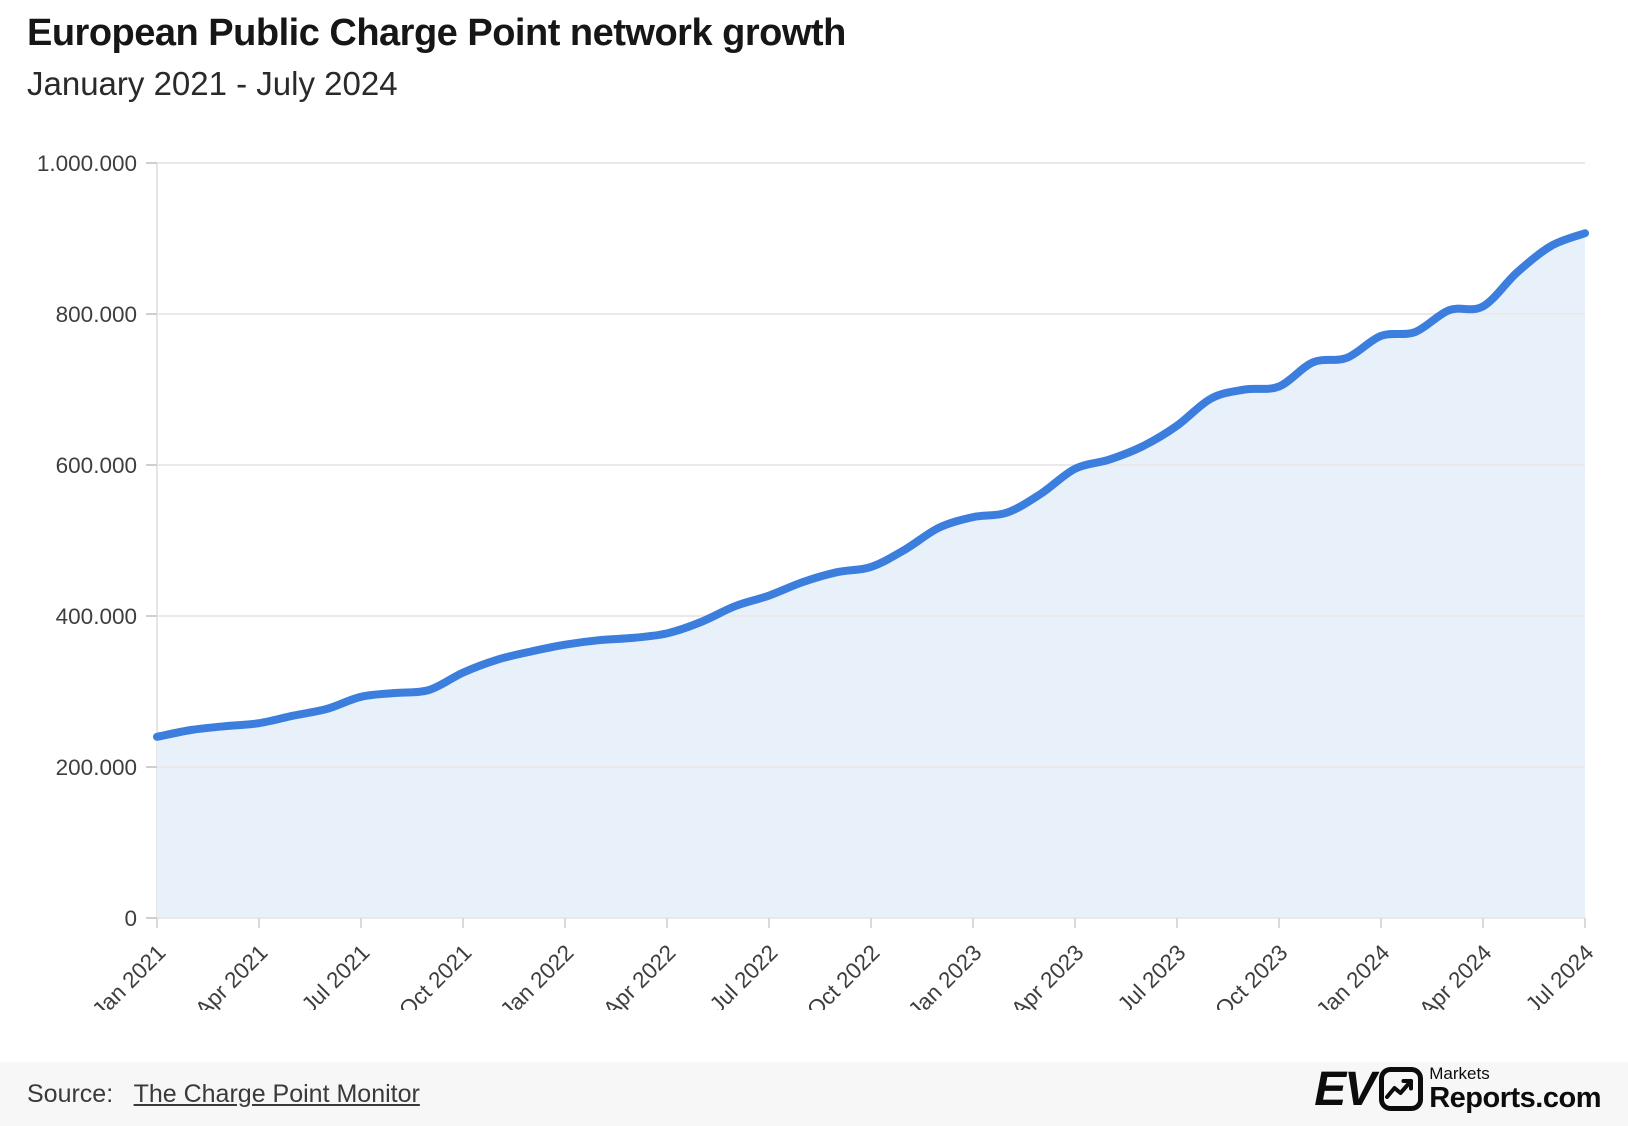 This screenshot has width=1628, height=1126. Describe the element at coordinates (1515, 1098) in the screenshot. I see `logo-reports-text: Reports.com` at that location.